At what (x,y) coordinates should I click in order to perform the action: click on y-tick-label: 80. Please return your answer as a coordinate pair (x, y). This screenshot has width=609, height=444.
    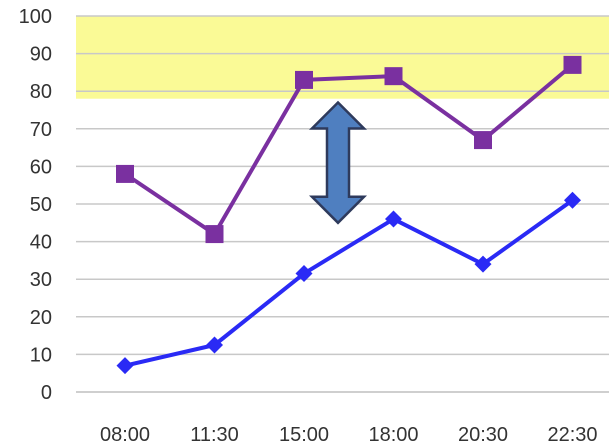
    Looking at the image, I should click on (41, 92).